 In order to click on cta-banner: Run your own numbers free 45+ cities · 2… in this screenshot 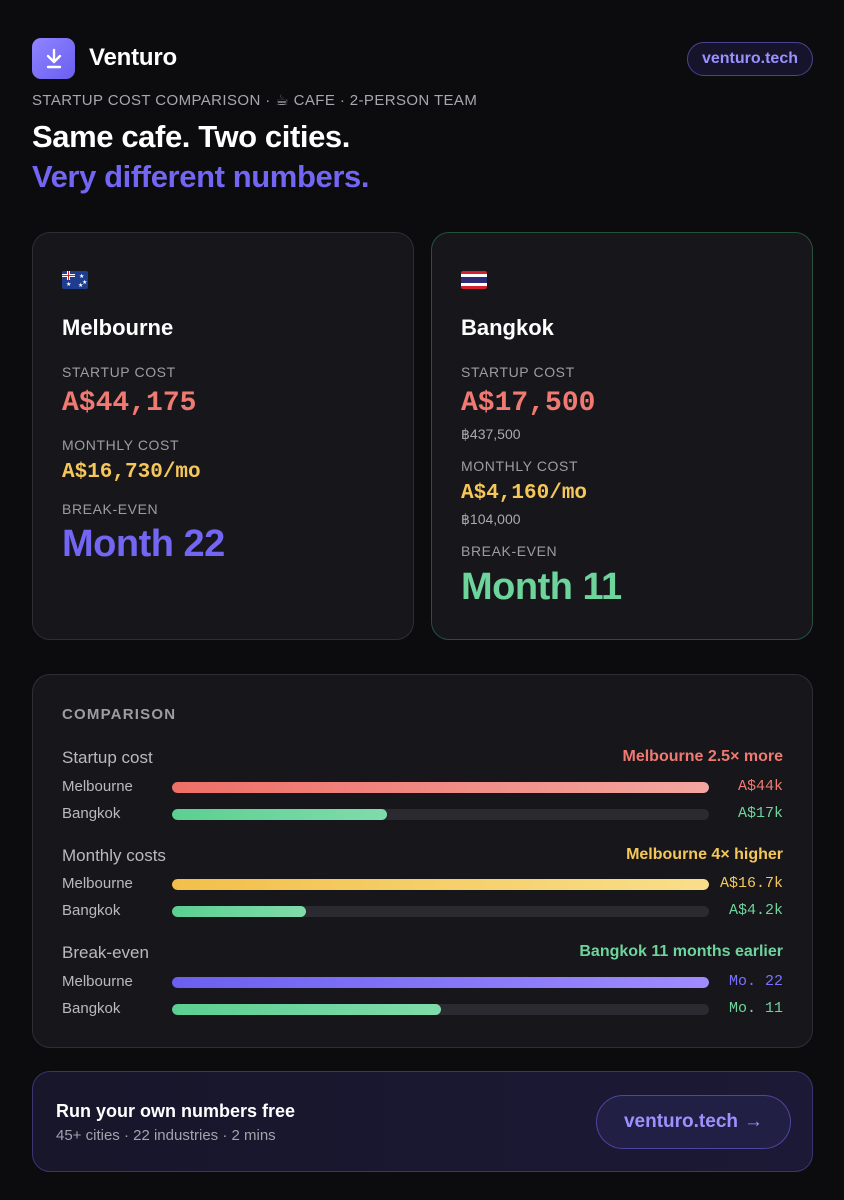, I will do `click(422, 1121)`.